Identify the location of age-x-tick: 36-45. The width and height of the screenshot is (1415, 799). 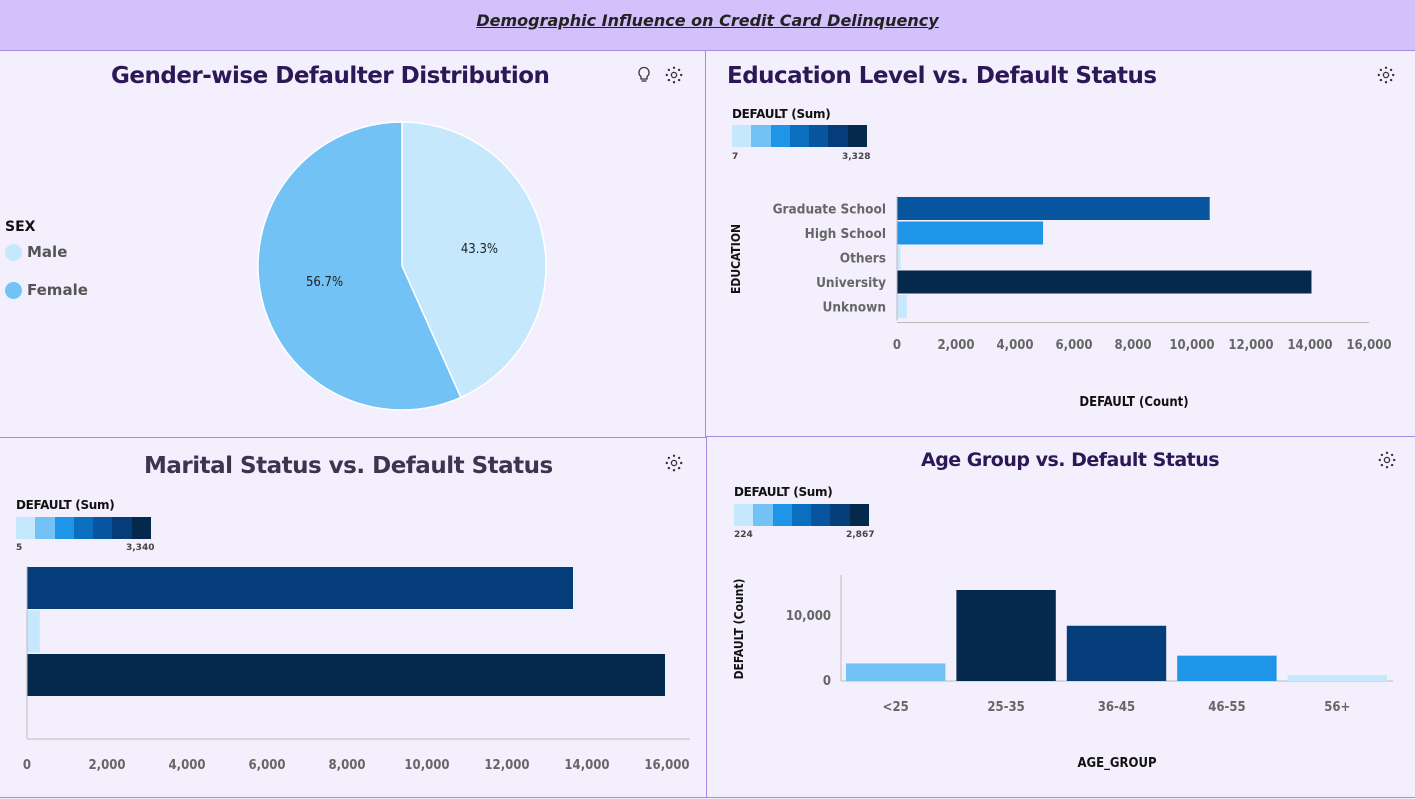
(1116, 707).